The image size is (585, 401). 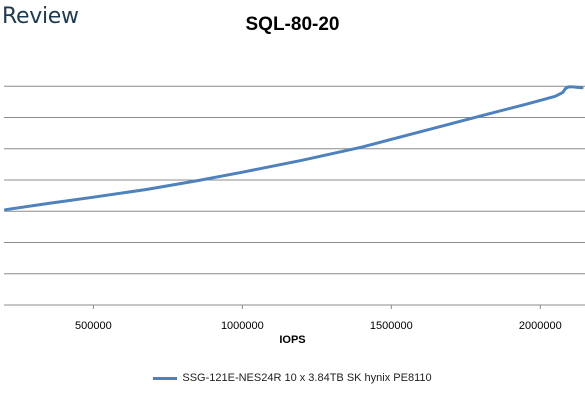 What do you see at coordinates (40, 16) in the screenshot?
I see `brand-logo: Review` at bounding box center [40, 16].